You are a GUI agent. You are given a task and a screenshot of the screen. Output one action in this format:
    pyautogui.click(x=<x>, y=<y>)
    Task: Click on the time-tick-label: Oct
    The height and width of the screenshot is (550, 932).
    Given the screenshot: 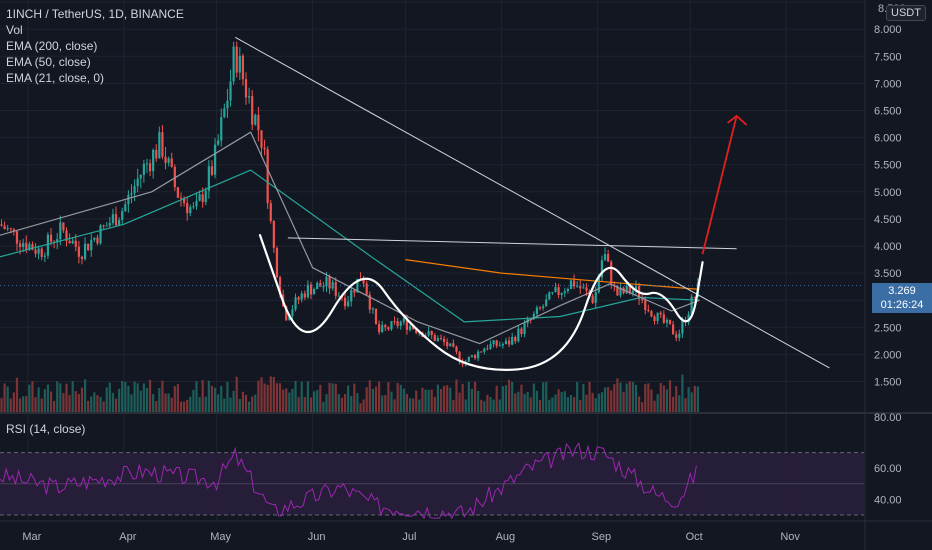 What is the action you would take?
    pyautogui.click(x=694, y=537)
    